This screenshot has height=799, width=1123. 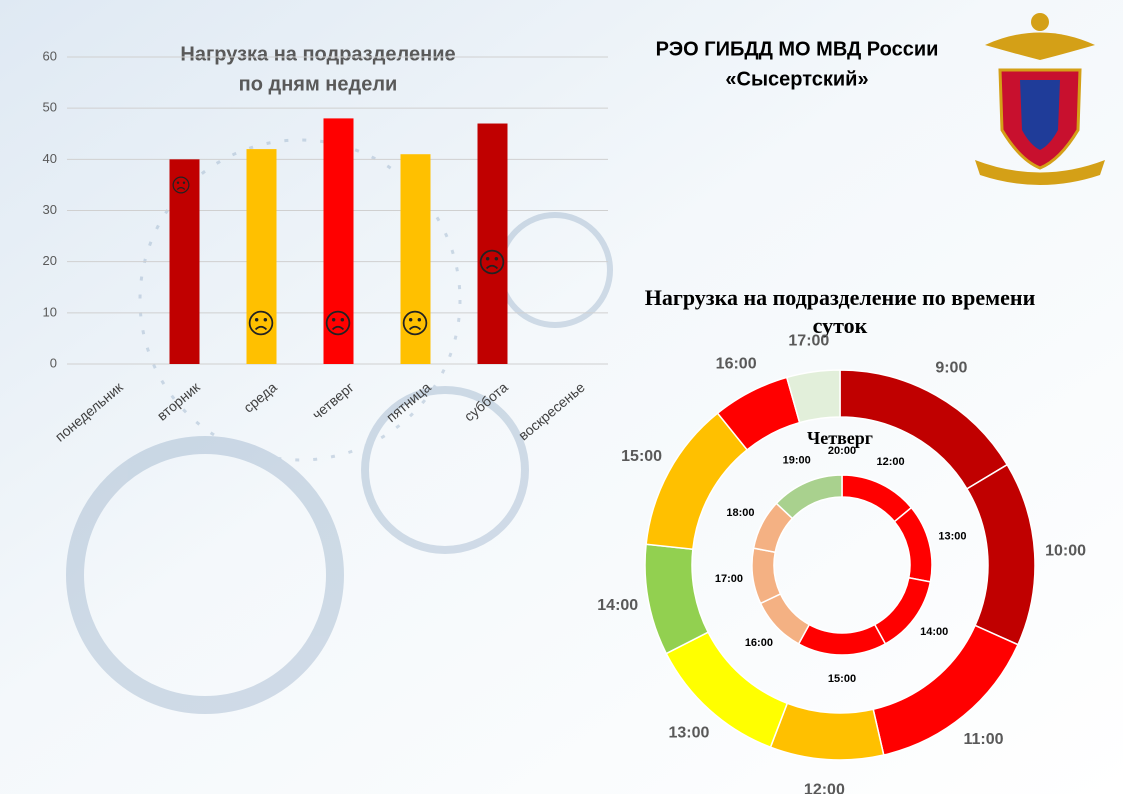 What do you see at coordinates (797, 49) in the screenshot?
I see `header-line: РЭО ГИБДД МО МВД России` at bounding box center [797, 49].